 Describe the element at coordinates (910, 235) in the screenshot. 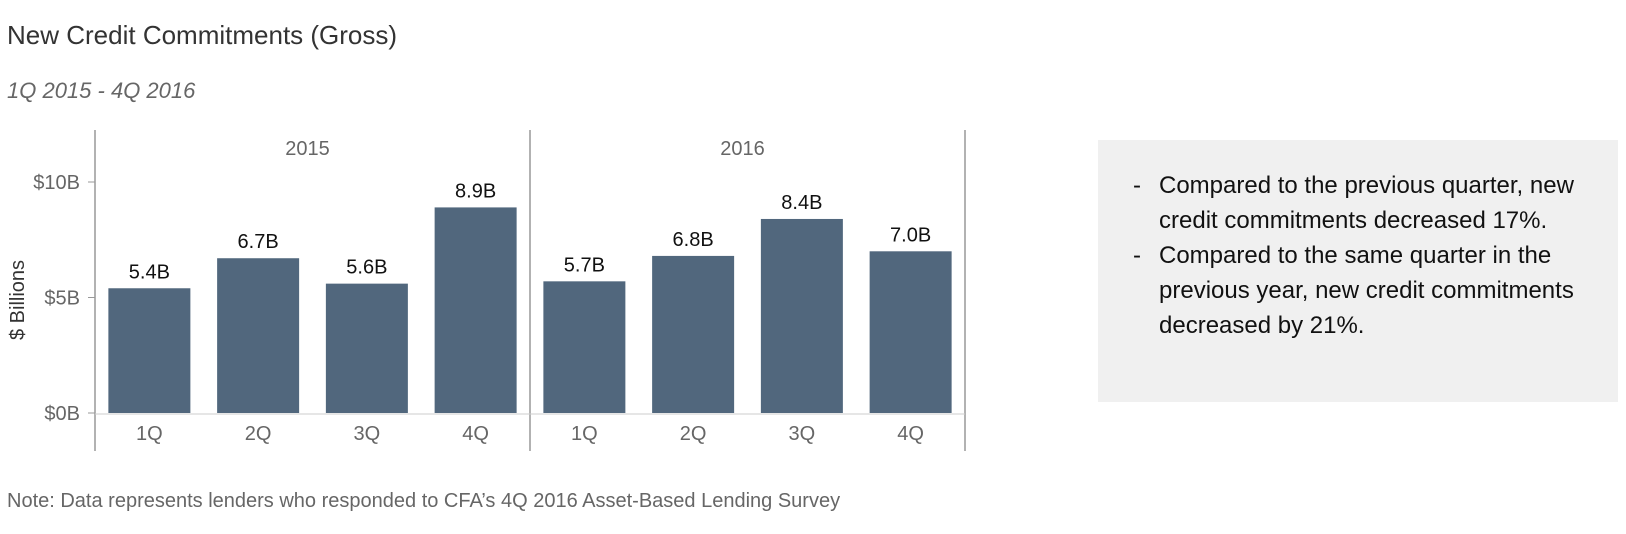

I see `bar-data-label: 7.0B` at that location.